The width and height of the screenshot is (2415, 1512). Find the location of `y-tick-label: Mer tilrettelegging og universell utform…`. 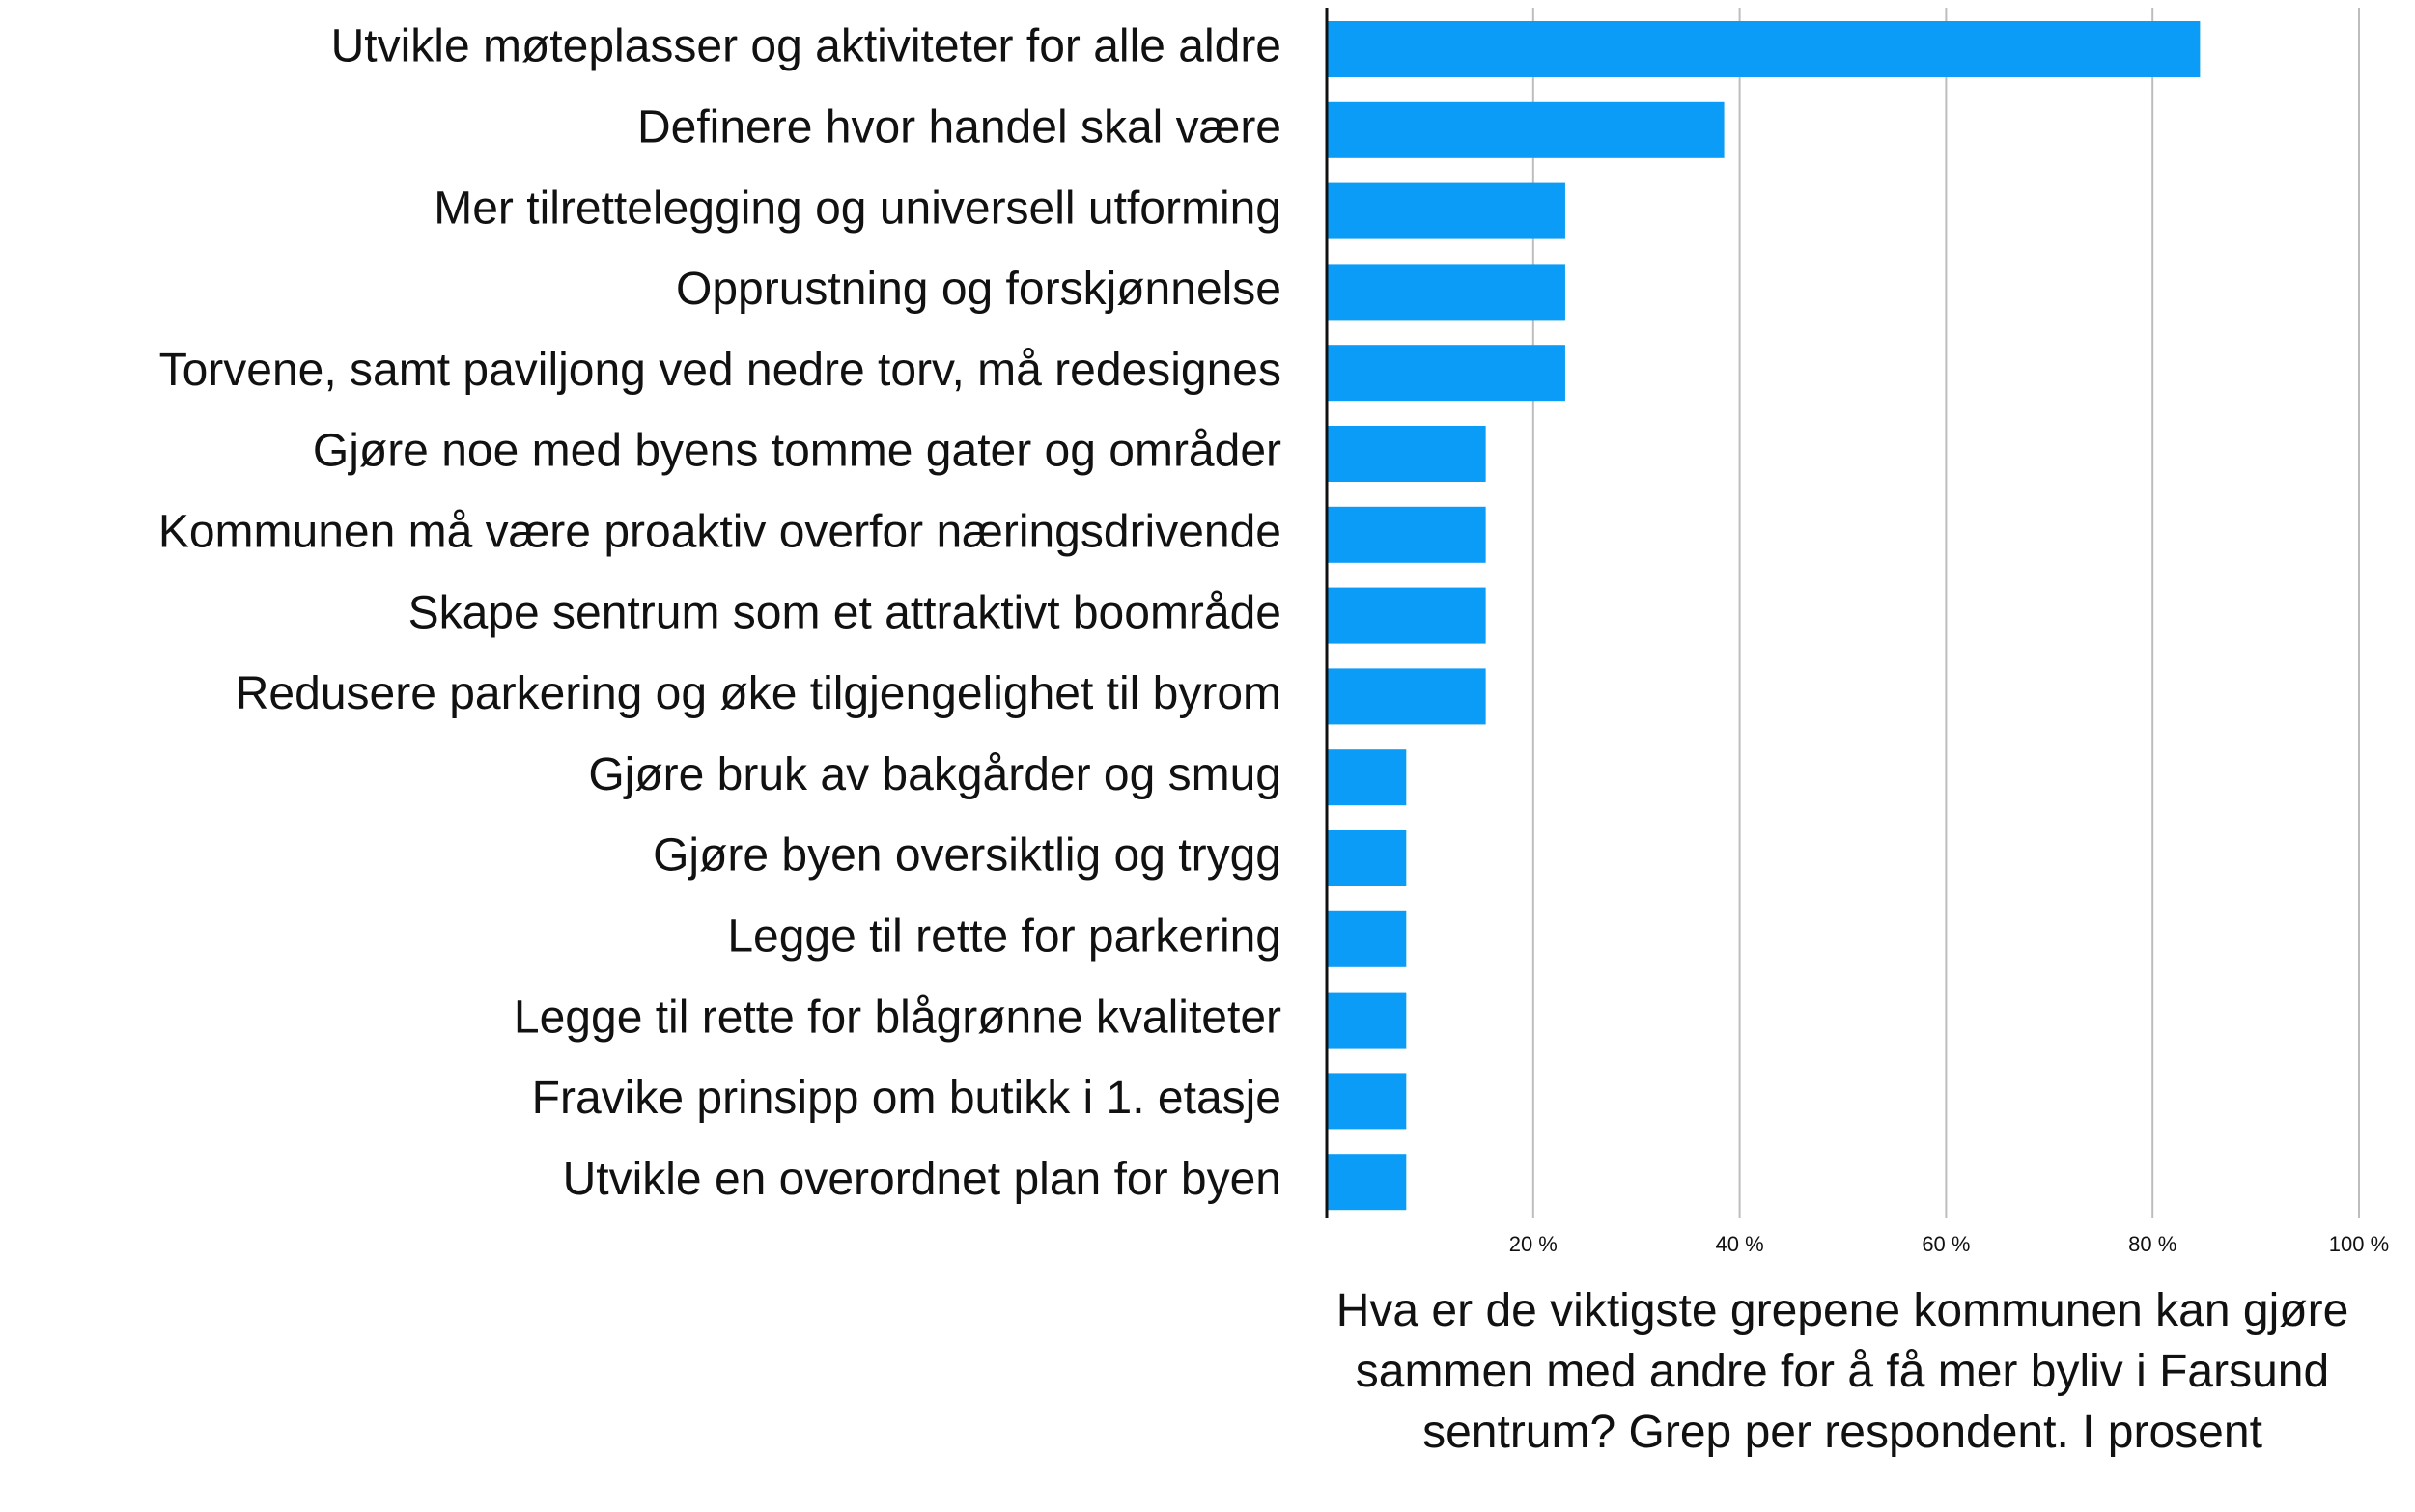

y-tick-label: Mer tilrettelegging og universell utform… is located at coordinates (857, 208).